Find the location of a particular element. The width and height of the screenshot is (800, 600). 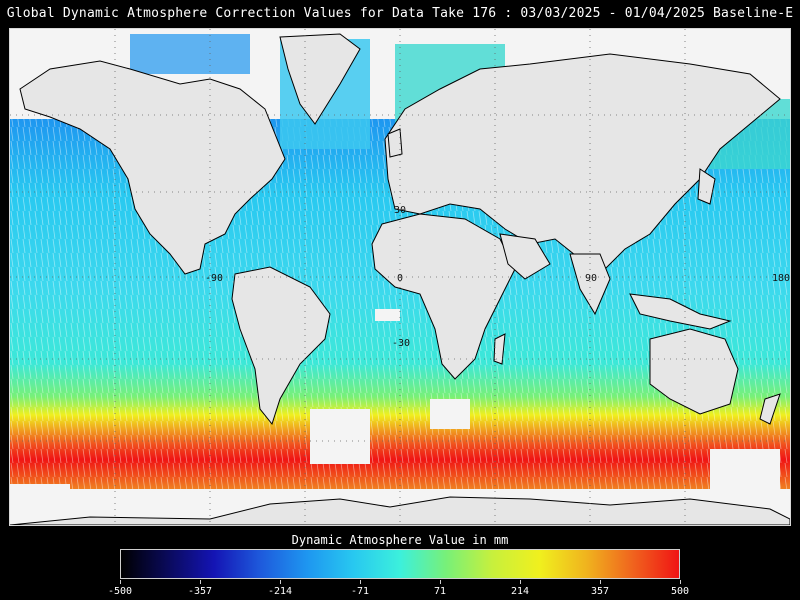

land-arabia is located at coordinates (525, 256).